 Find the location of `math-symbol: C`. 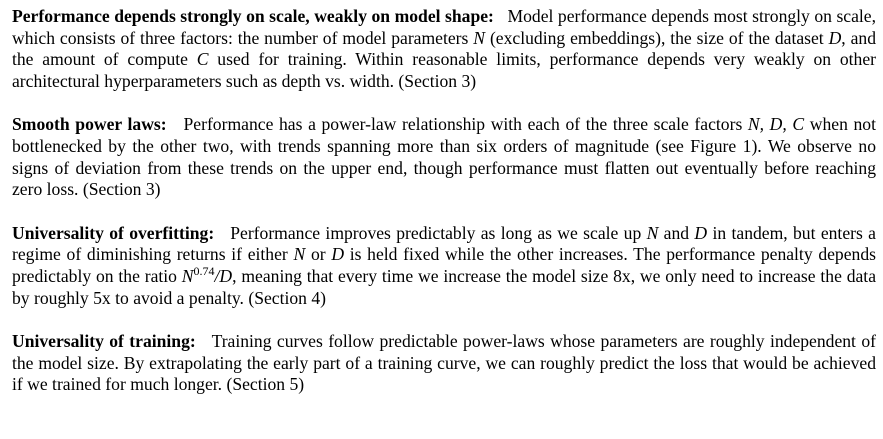

math-symbol: C is located at coordinates (202, 59).